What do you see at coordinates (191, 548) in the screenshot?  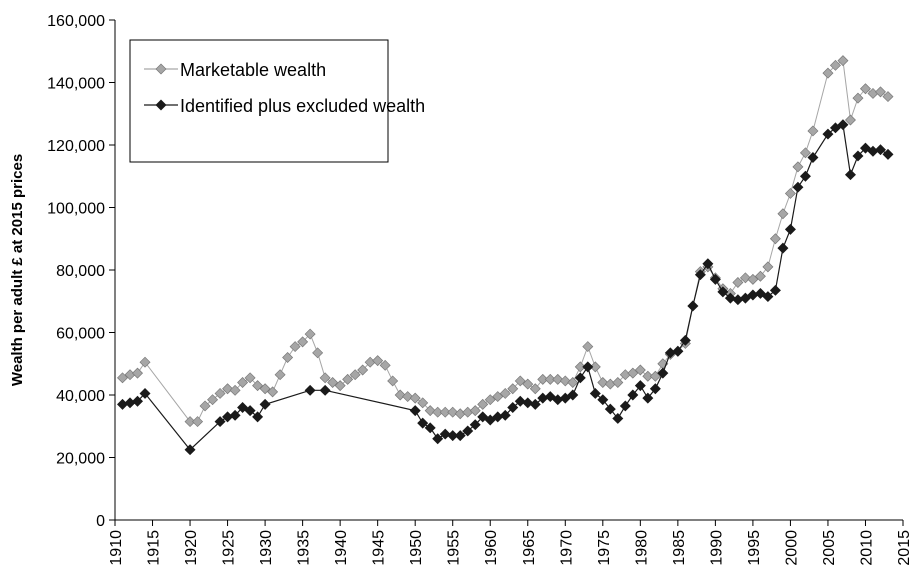 I see `x-tick-label: 1920` at bounding box center [191, 548].